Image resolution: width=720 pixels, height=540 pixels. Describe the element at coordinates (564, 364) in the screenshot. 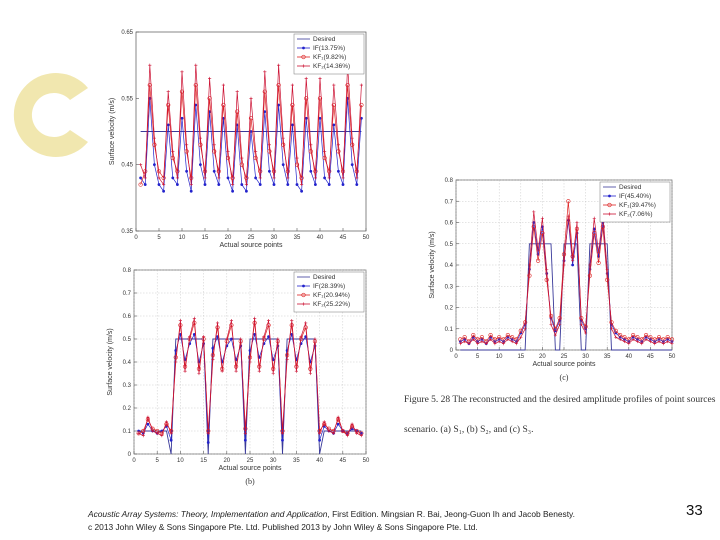

I see `x-axis-label-c: Actual source points` at that location.